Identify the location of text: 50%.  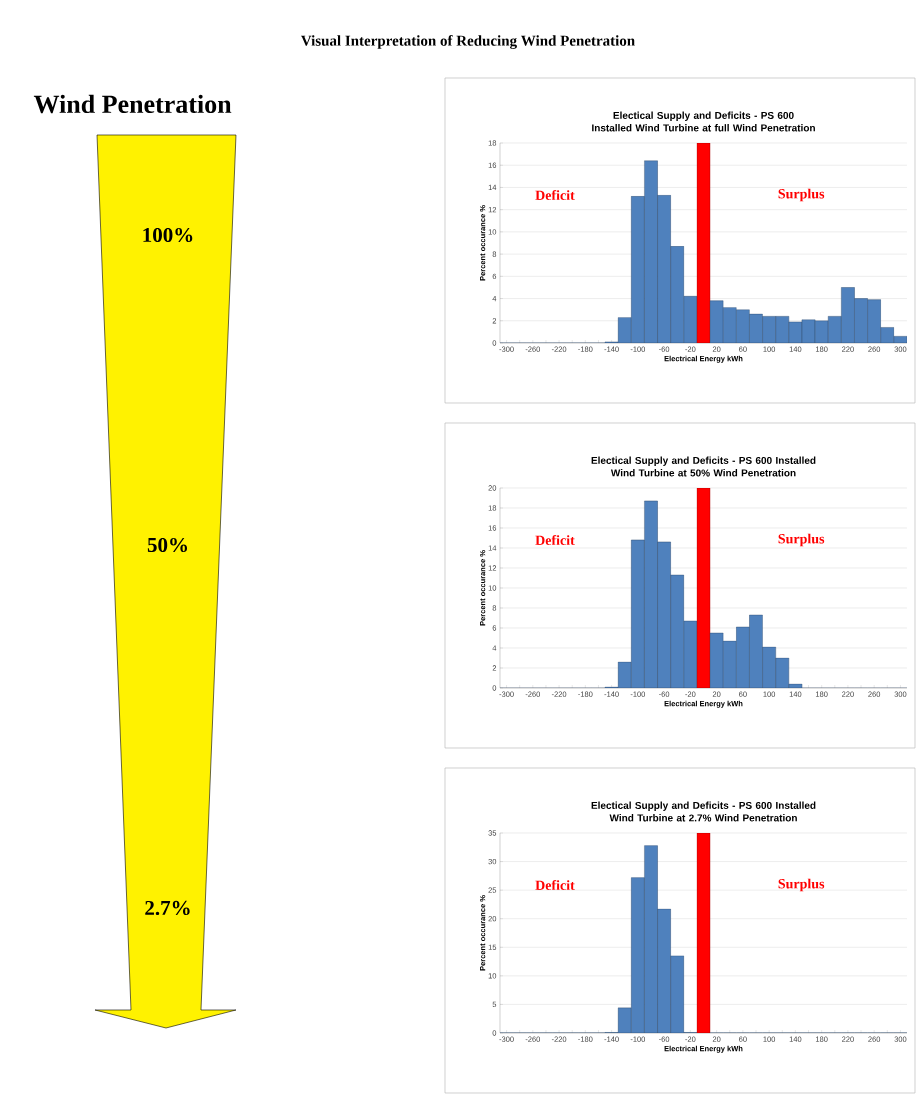
(167, 545).